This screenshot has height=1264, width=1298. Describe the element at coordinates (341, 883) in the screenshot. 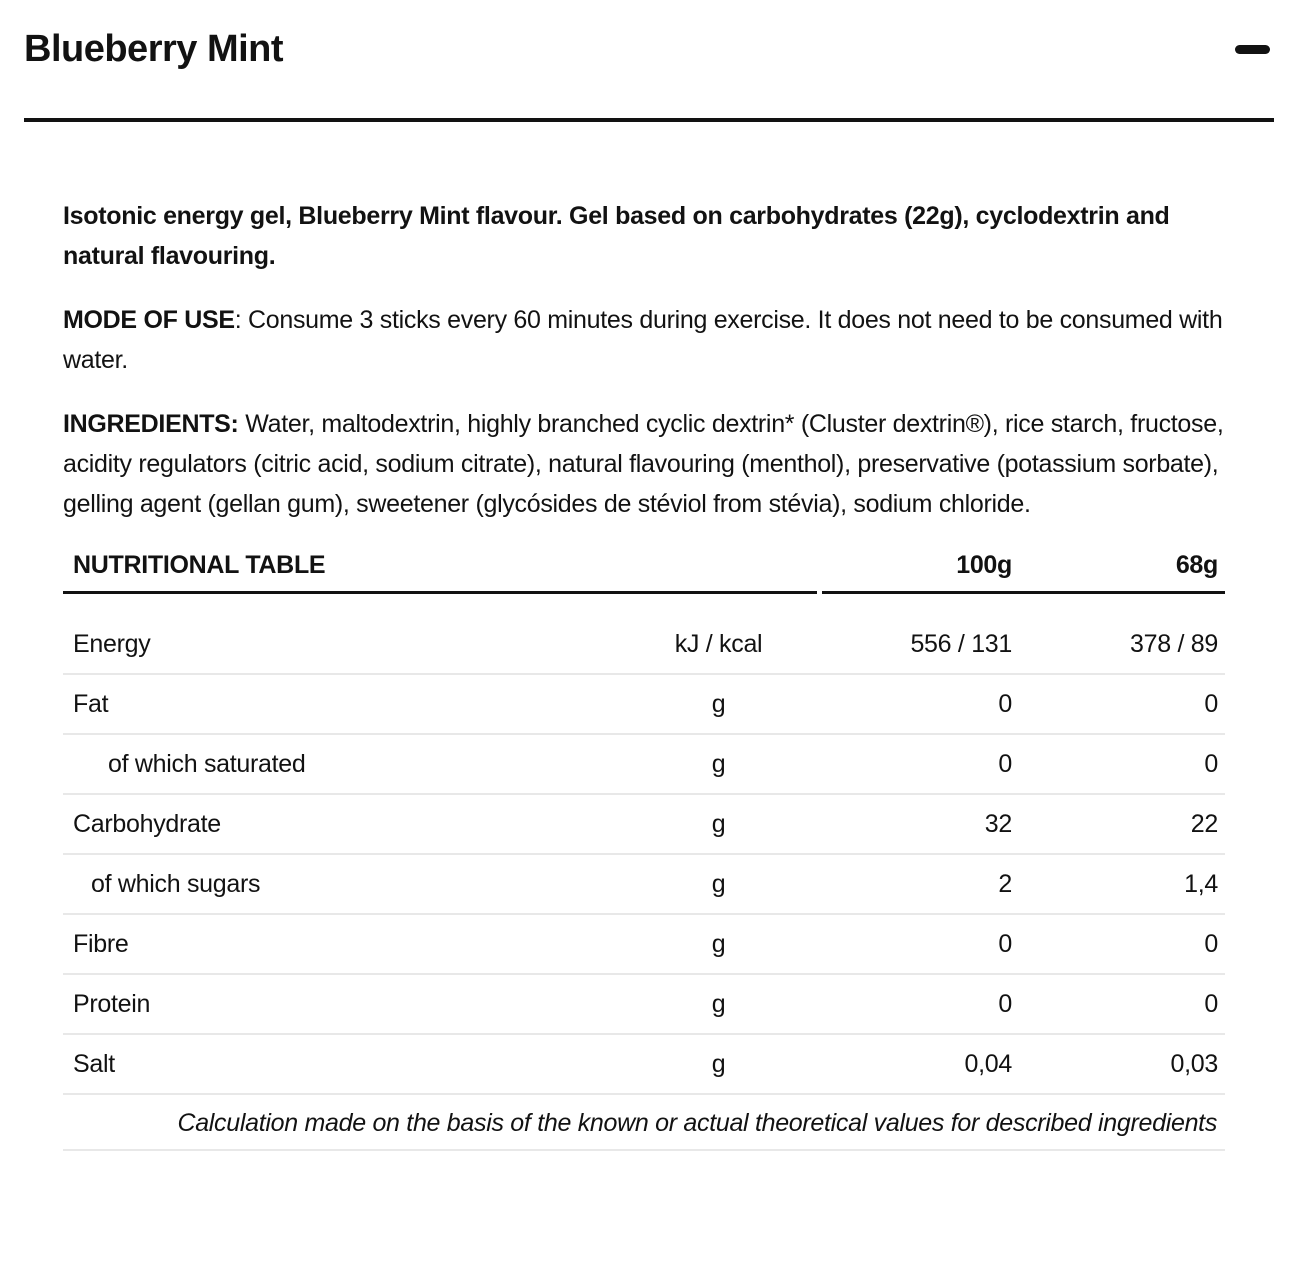

I see `row-label: of which sugars` at that location.